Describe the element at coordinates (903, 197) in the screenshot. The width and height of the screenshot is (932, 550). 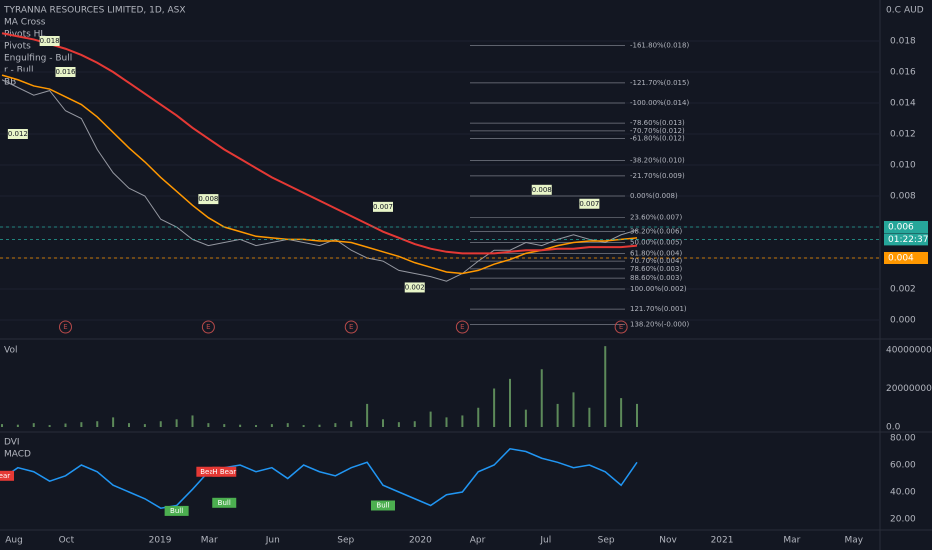
I see `price-tick-label: 0.008` at that location.